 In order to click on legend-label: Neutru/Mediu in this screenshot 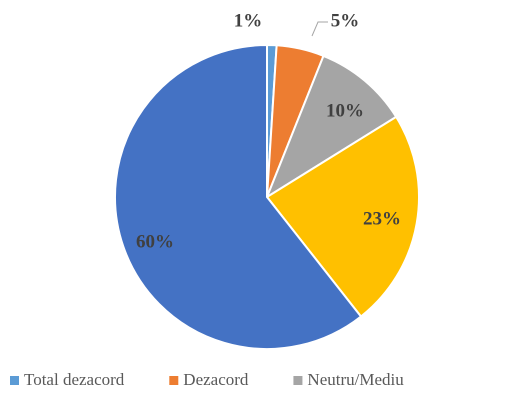, I will do `click(355, 379)`.